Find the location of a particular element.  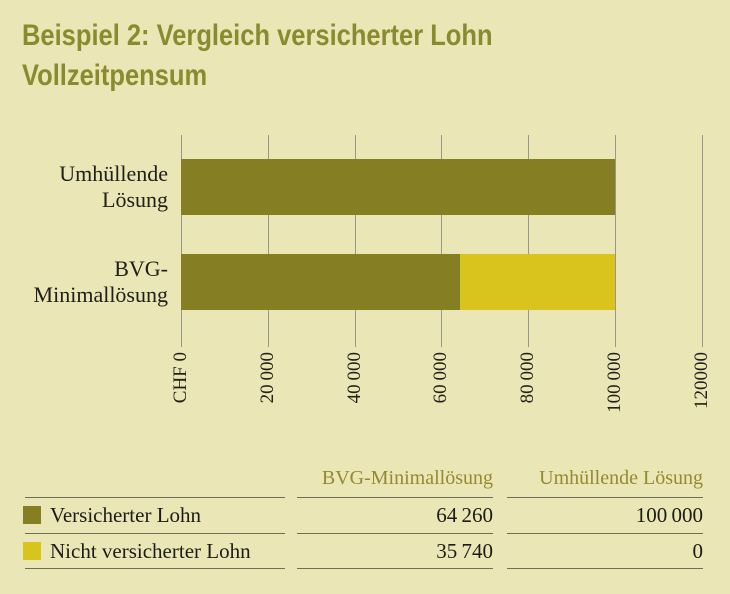

legend-swatch-versichert is located at coordinates (32, 515).